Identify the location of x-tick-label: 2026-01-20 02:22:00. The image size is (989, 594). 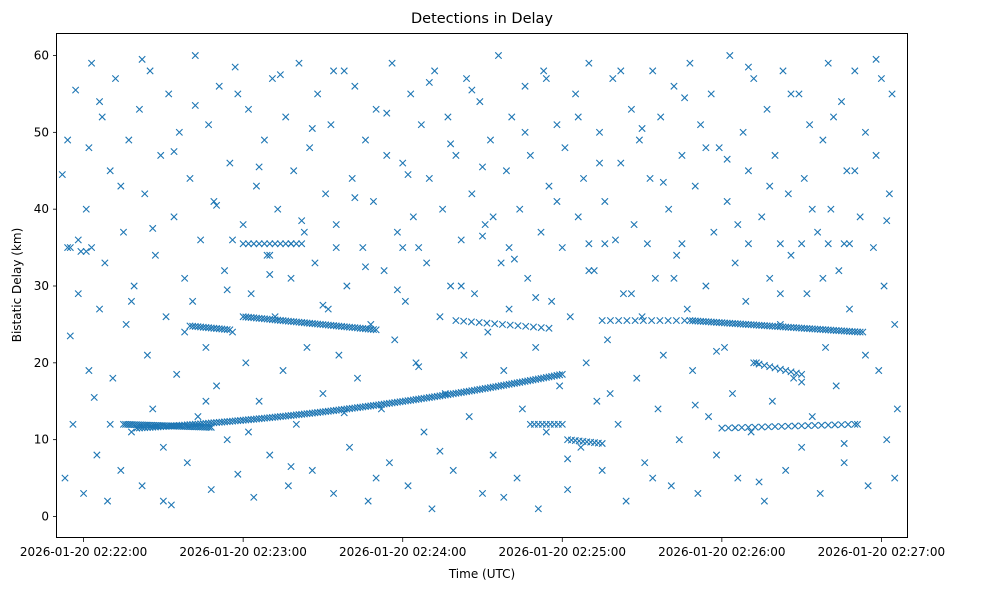
(83, 552).